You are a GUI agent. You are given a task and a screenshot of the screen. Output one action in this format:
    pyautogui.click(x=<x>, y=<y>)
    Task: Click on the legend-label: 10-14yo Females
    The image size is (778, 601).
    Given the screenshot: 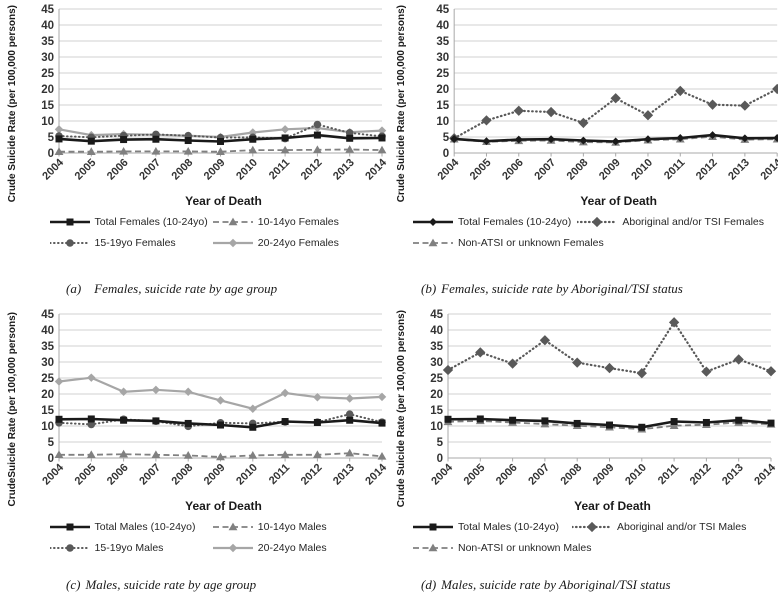 What is the action you would take?
    pyautogui.click(x=298, y=222)
    